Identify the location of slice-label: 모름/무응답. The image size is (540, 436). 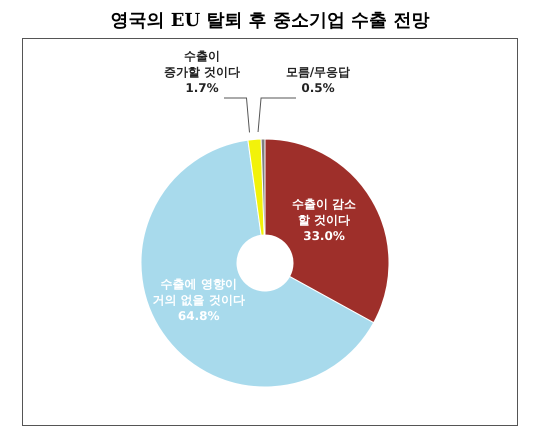
(318, 72).